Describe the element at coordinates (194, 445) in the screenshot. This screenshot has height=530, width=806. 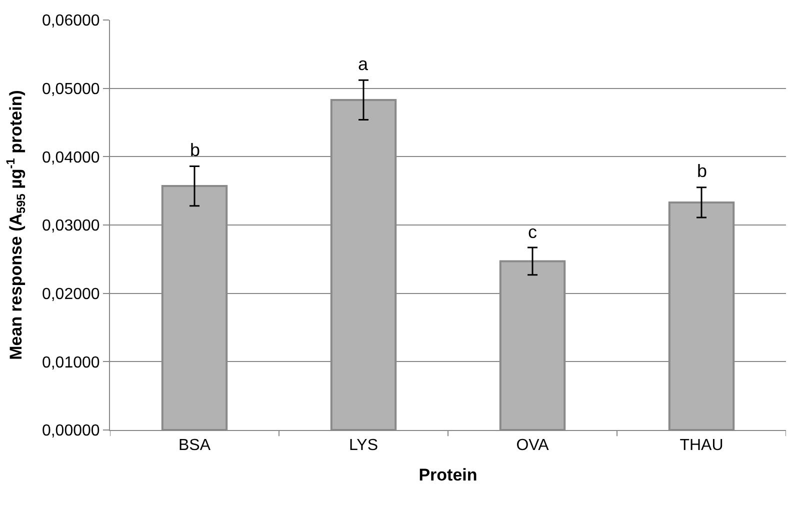
I see `x-tick-label: BSA` at that location.